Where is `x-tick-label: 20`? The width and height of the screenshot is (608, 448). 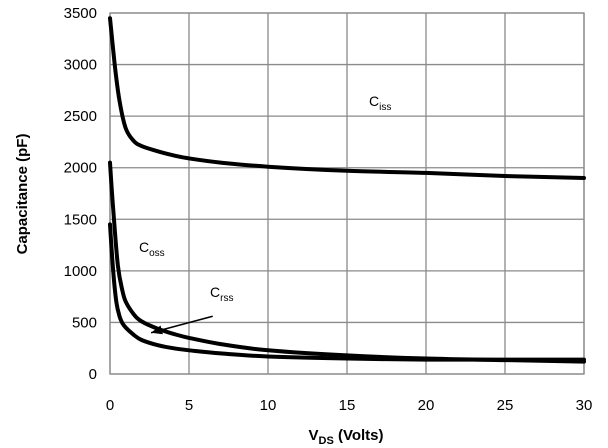
x-tick-label: 20 is located at coordinates (426, 405).